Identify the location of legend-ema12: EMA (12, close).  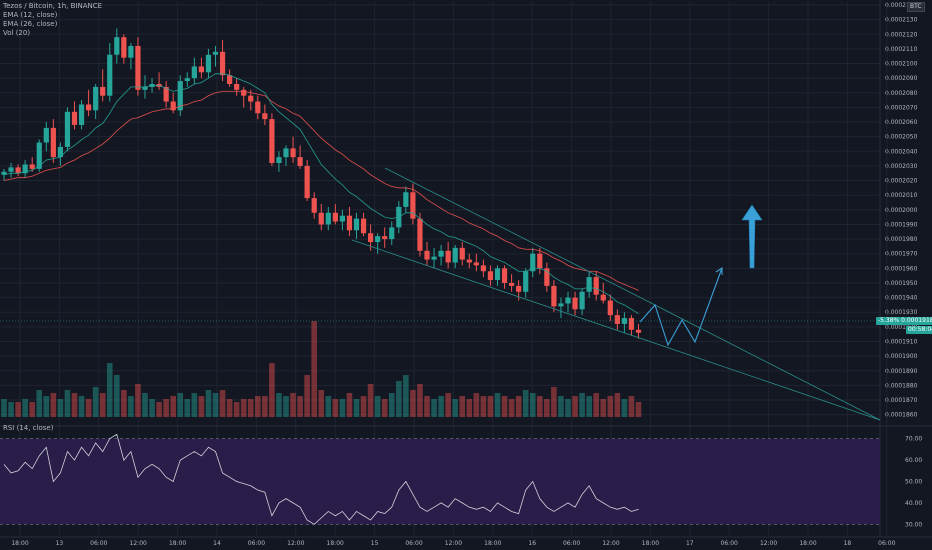
(30, 15).